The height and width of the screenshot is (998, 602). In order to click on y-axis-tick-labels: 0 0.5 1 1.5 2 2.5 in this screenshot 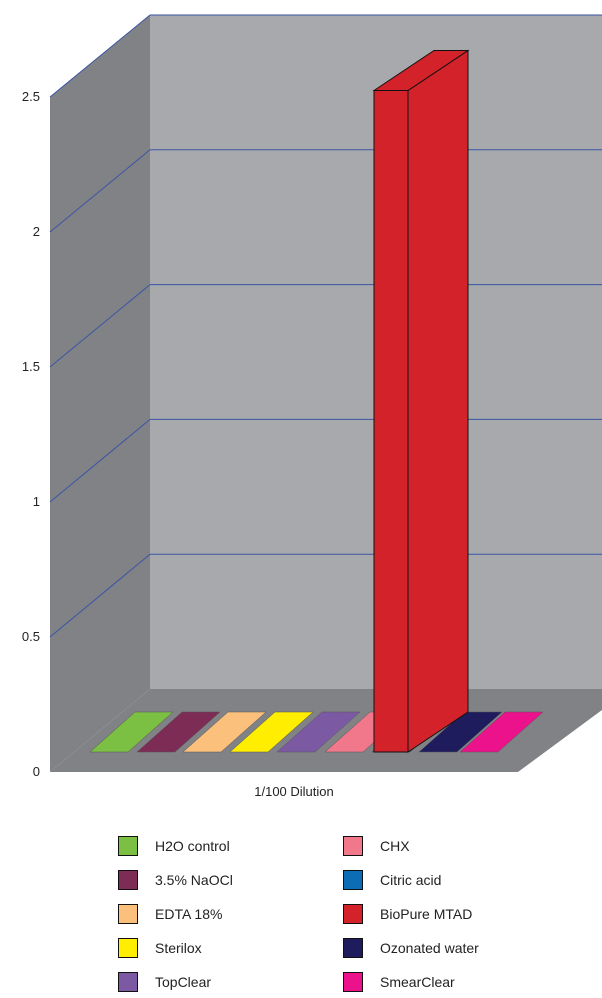, I will do `click(31, 434)`.